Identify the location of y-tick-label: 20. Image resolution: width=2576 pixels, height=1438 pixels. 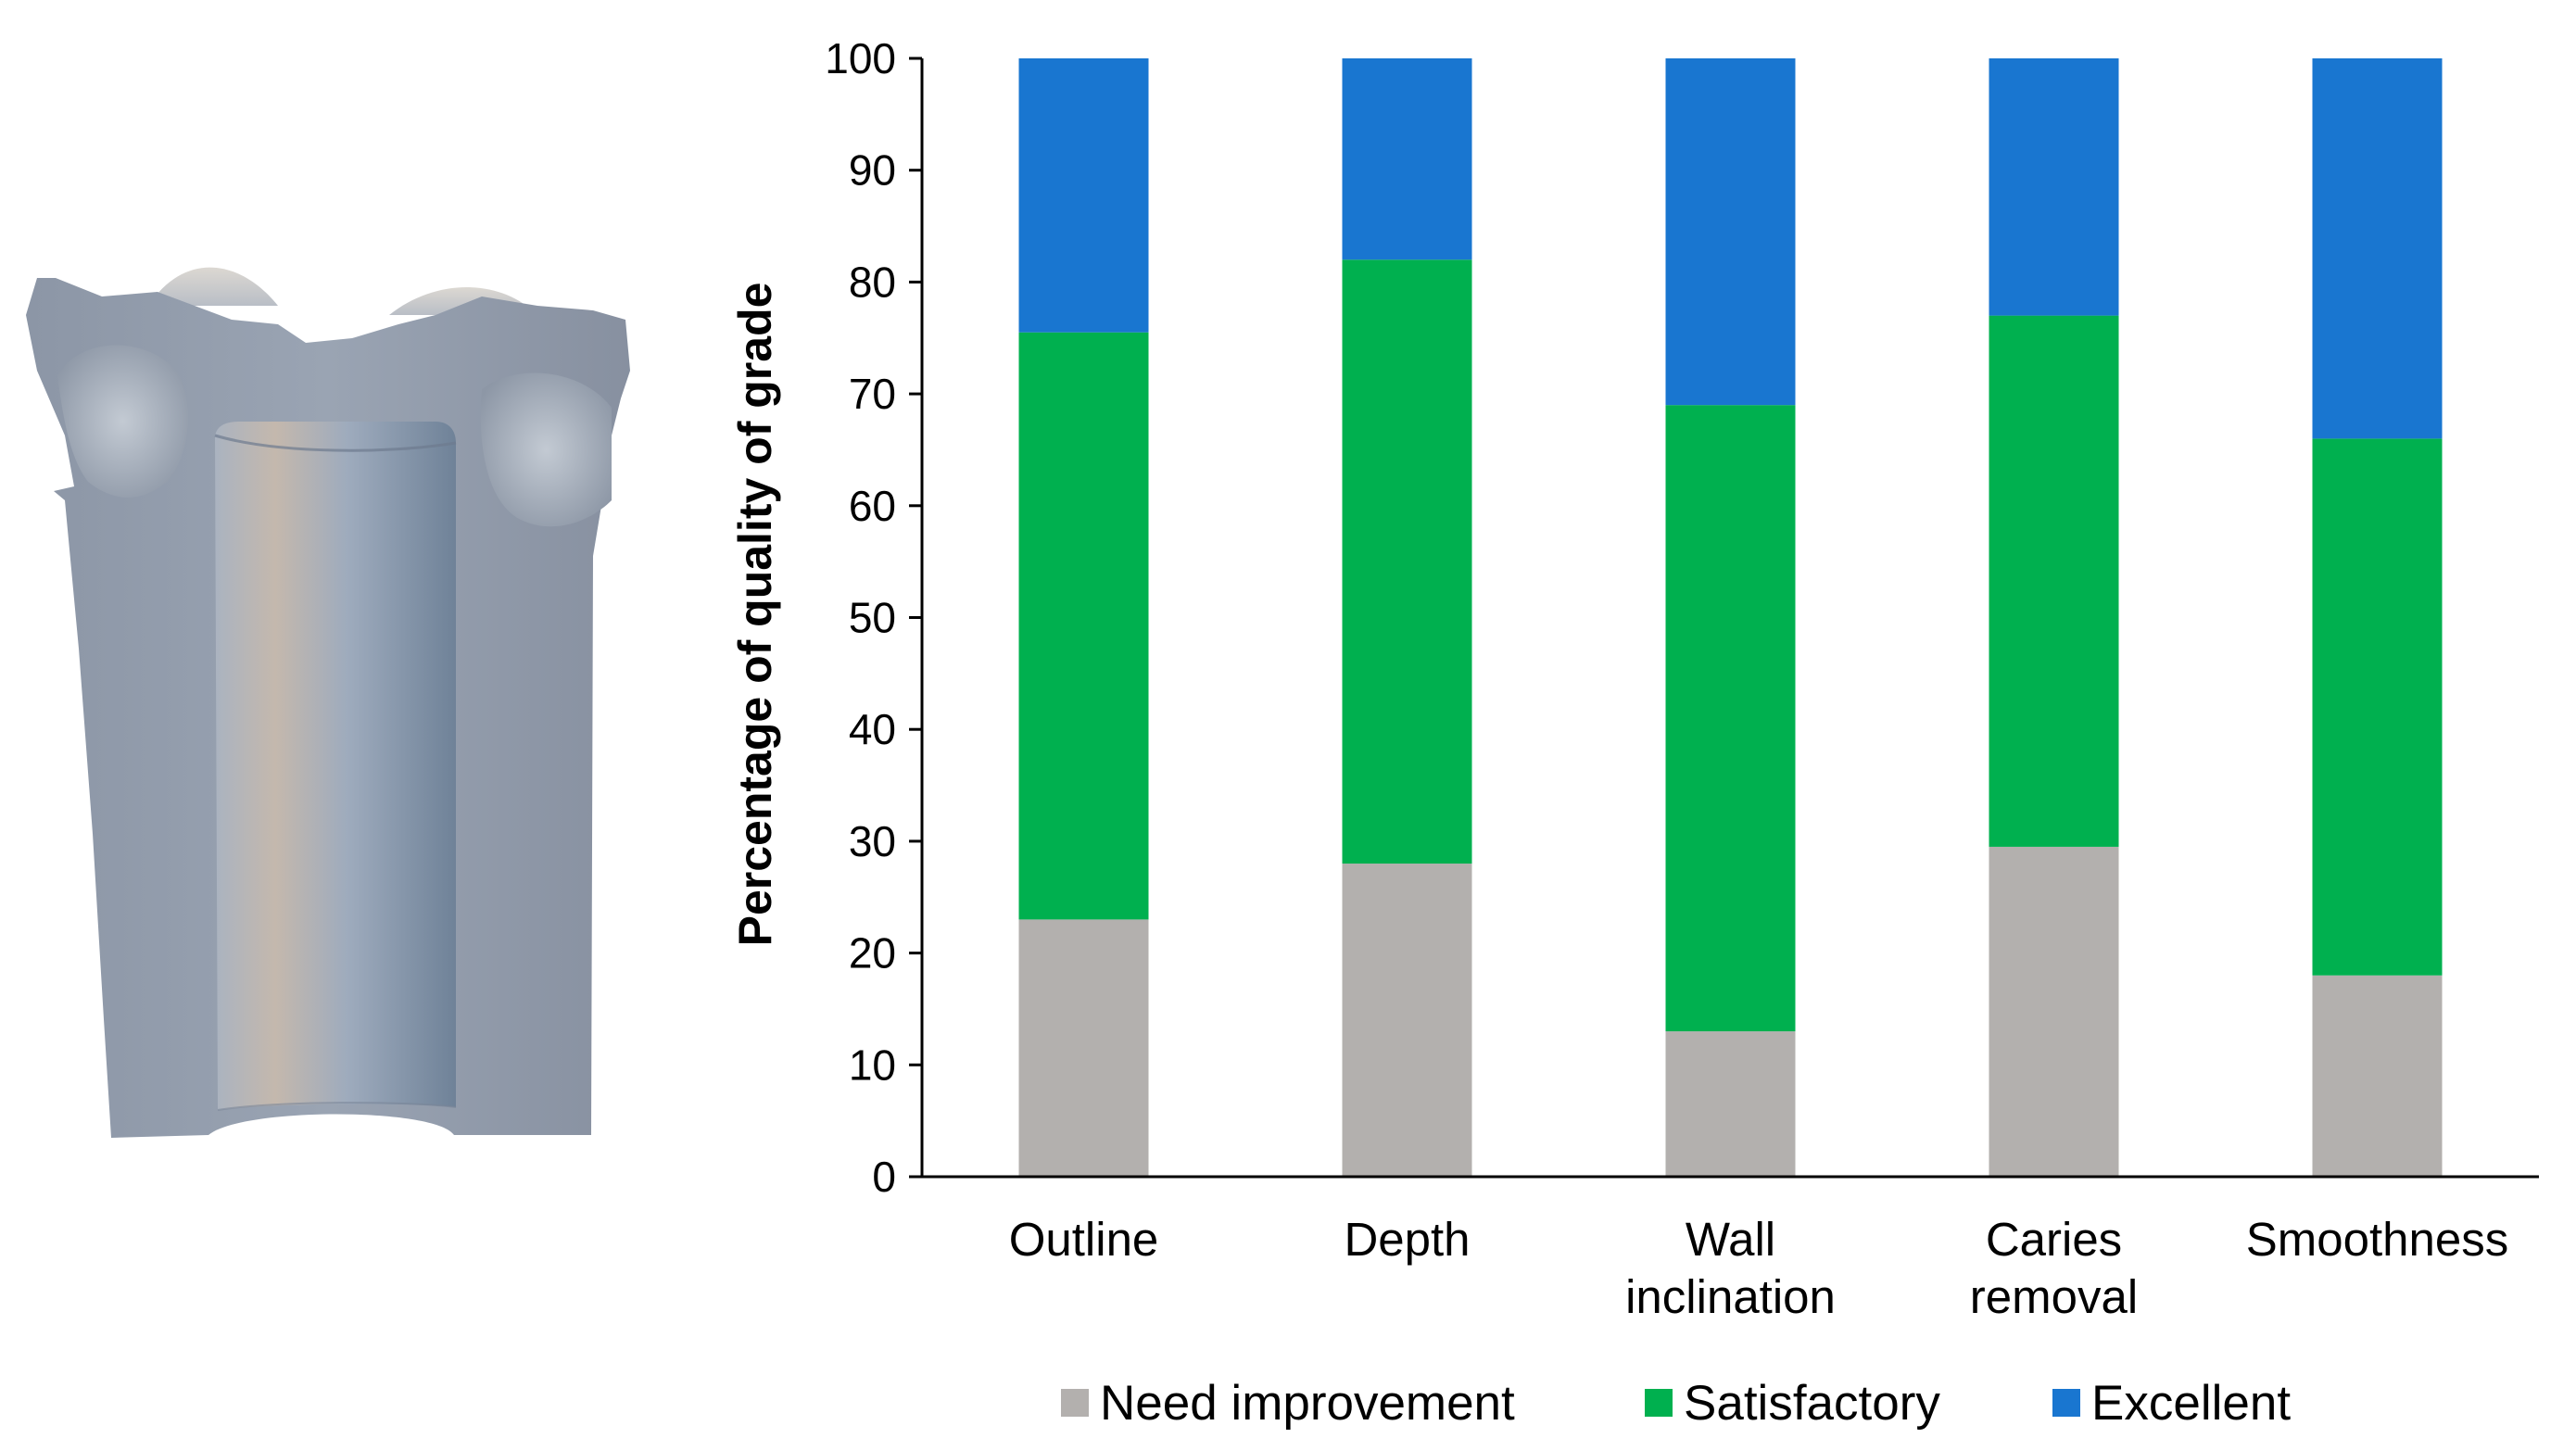
(872, 953).